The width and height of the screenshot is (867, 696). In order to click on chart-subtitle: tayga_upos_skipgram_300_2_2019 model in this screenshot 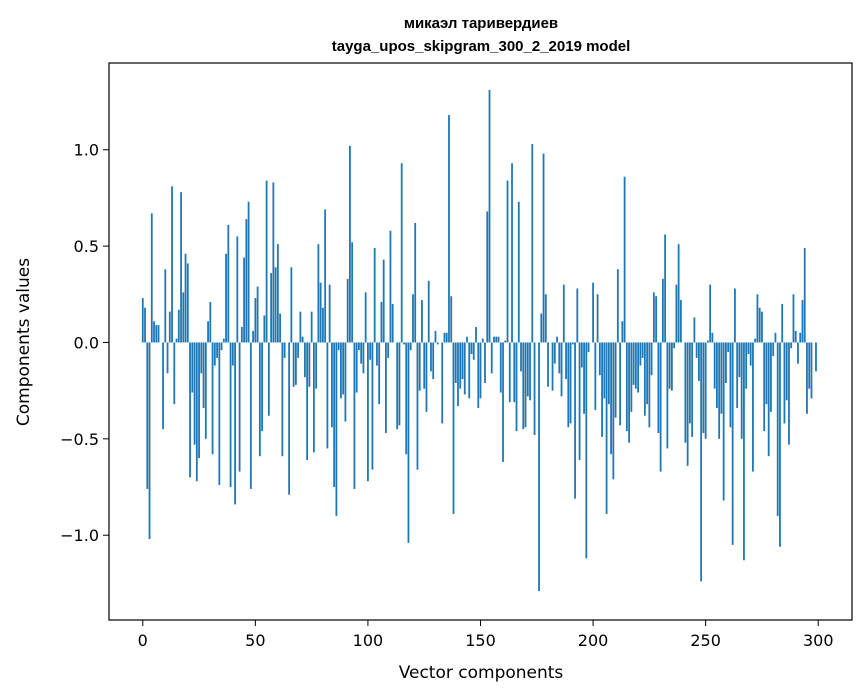, I will do `click(481, 46)`.